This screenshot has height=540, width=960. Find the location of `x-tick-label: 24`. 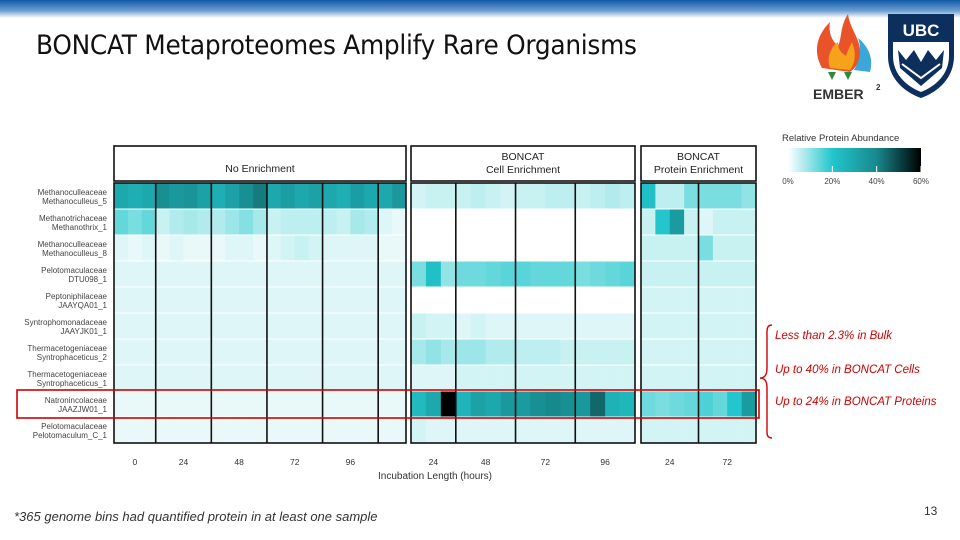

x-tick-label: 24 is located at coordinates (184, 462).